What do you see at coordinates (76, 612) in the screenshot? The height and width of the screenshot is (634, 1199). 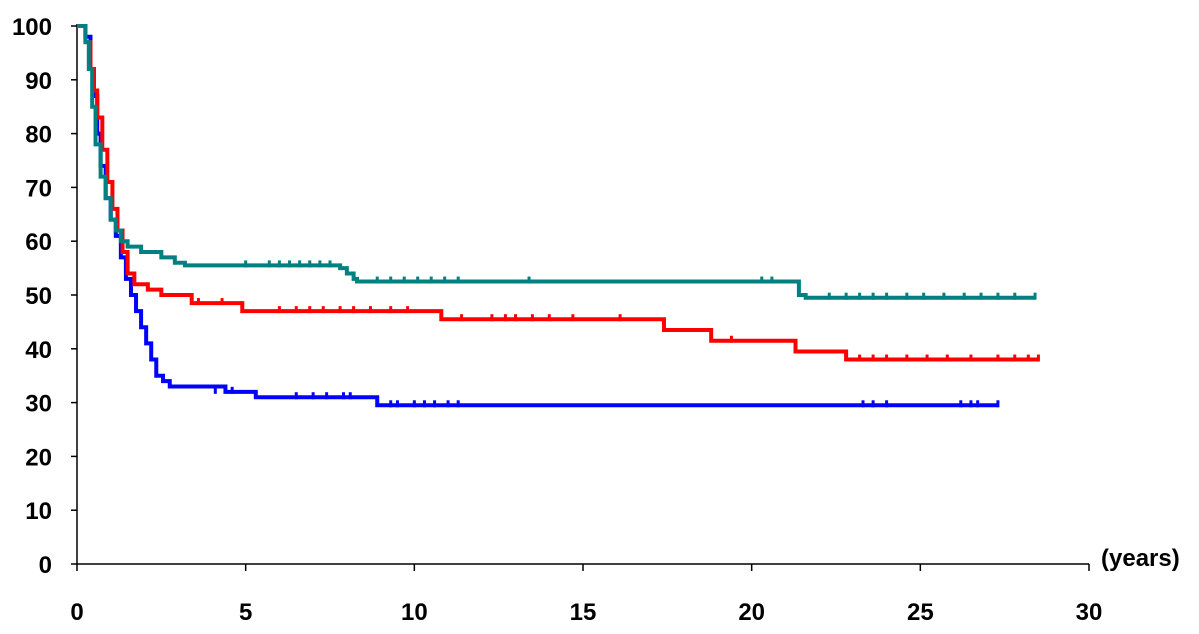 I see `x-tick-label: 0` at bounding box center [76, 612].